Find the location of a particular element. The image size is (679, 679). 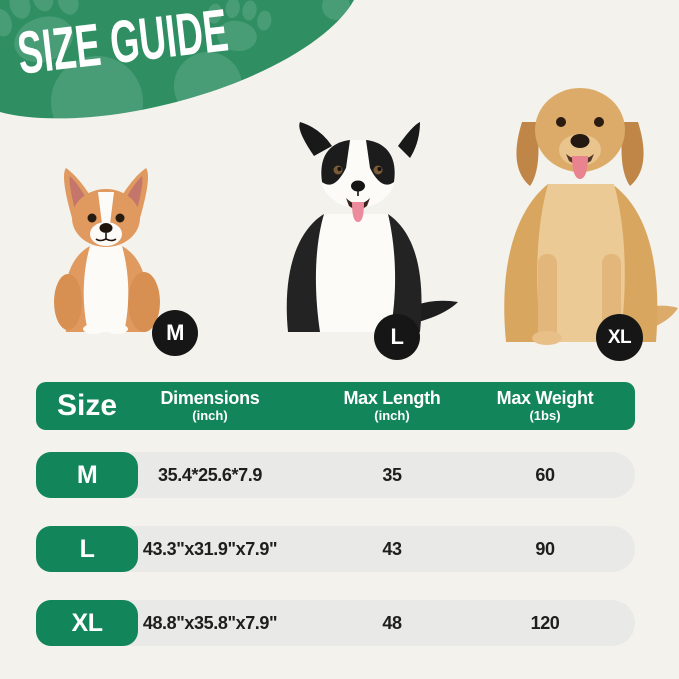

table-row: XL 48.8"x35.8"x7.9" 48 120 is located at coordinates (335, 623).